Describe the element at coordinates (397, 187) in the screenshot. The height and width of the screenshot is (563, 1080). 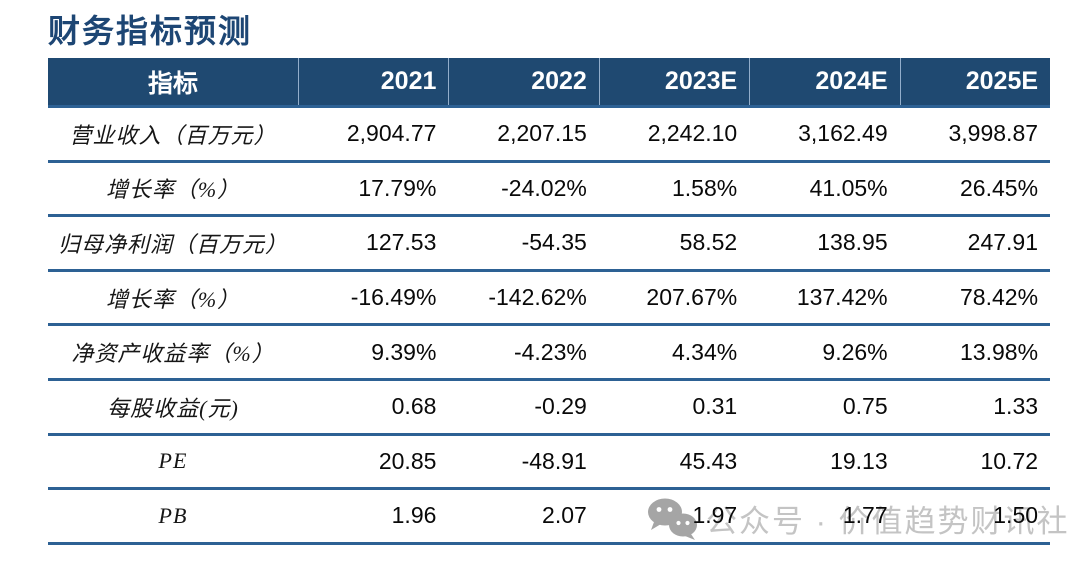
I see `row-value: 17.79%` at that location.